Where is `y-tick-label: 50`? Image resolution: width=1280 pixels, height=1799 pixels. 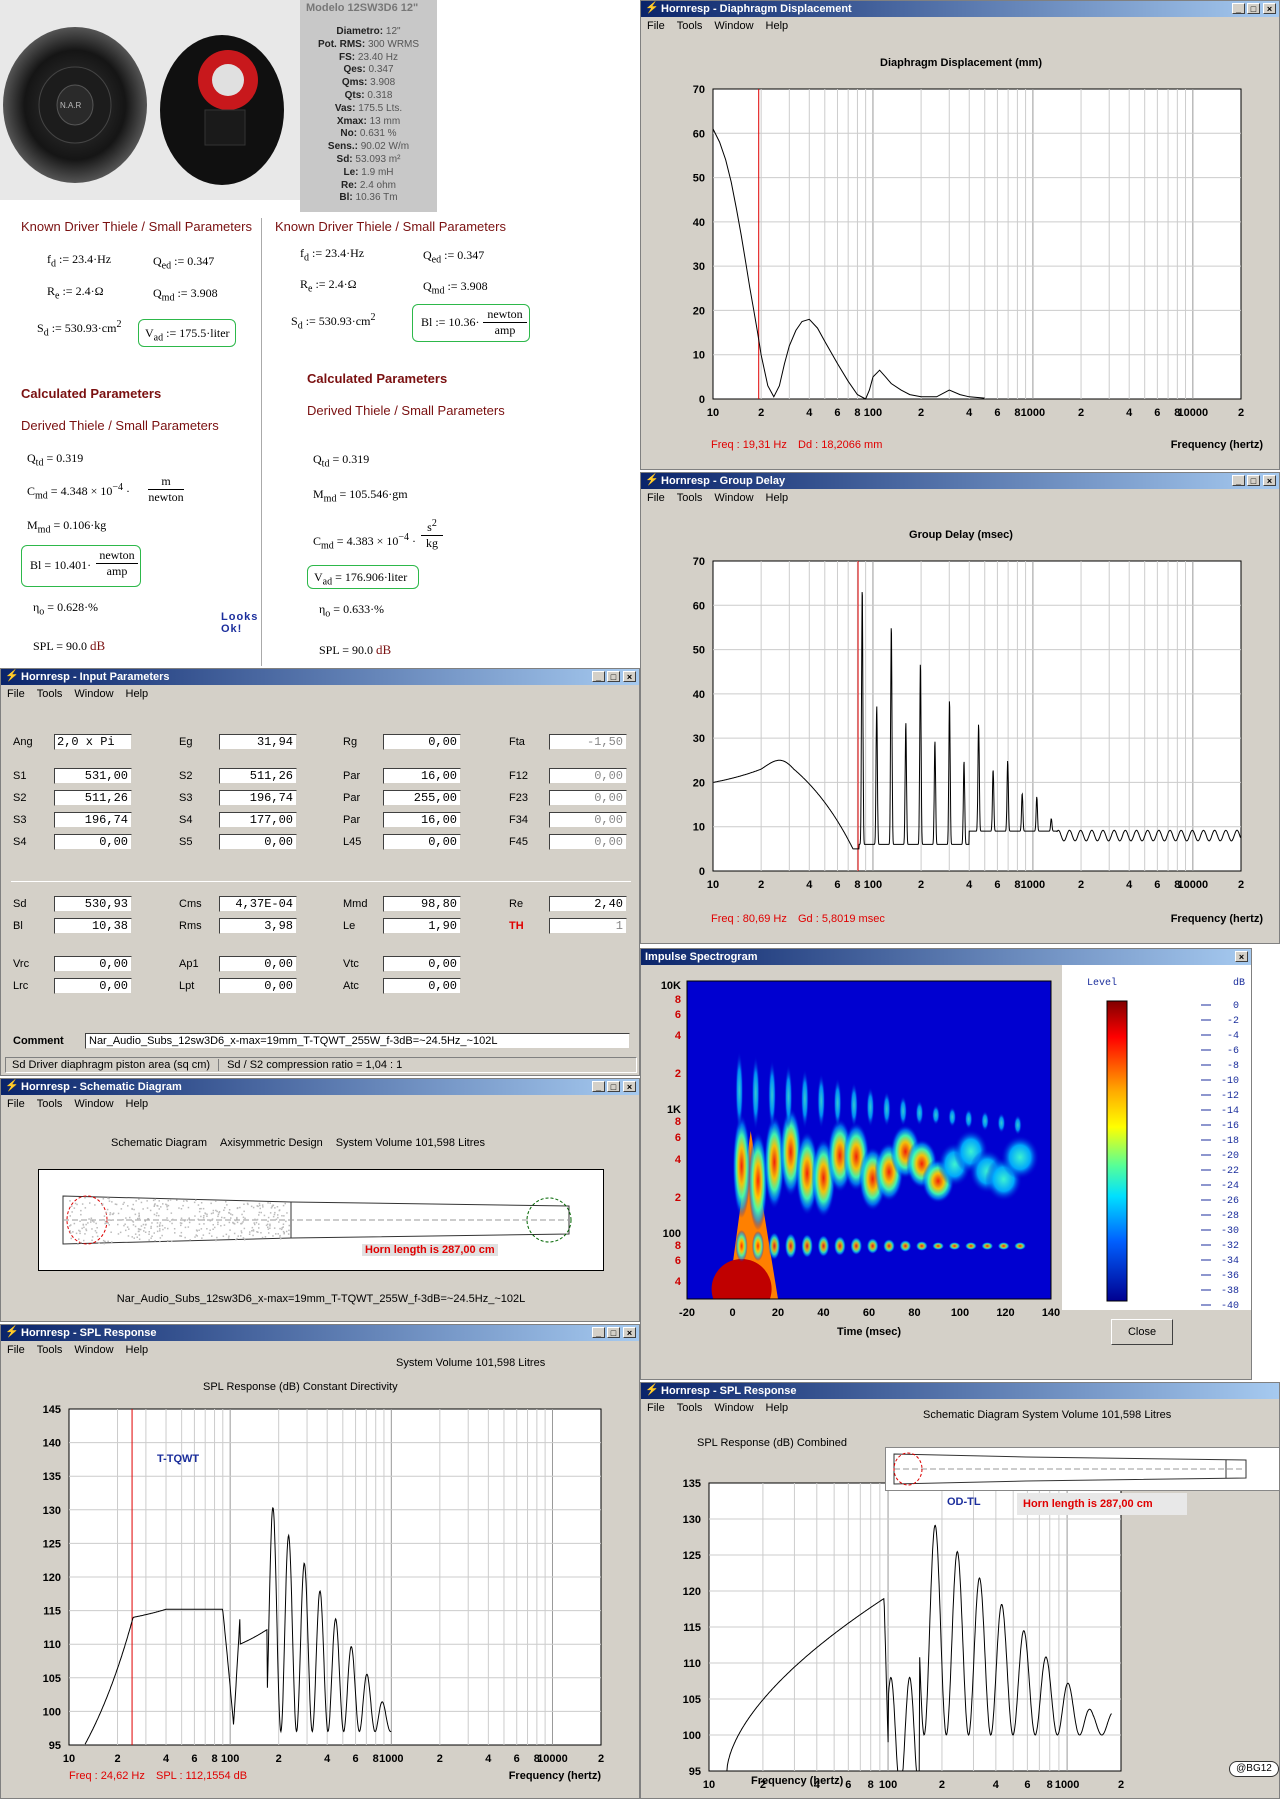
y-tick-label: 50 is located at coordinates (699, 179).